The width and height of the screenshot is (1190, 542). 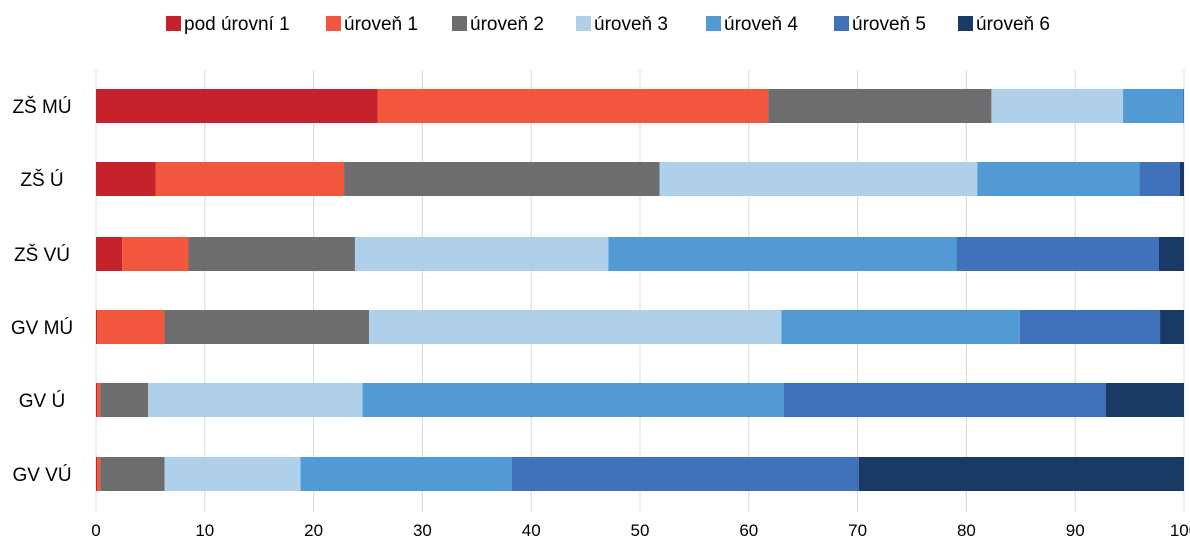 I want to click on category-label-zs-vu: ZŠ VÚ, so click(x=42, y=255).